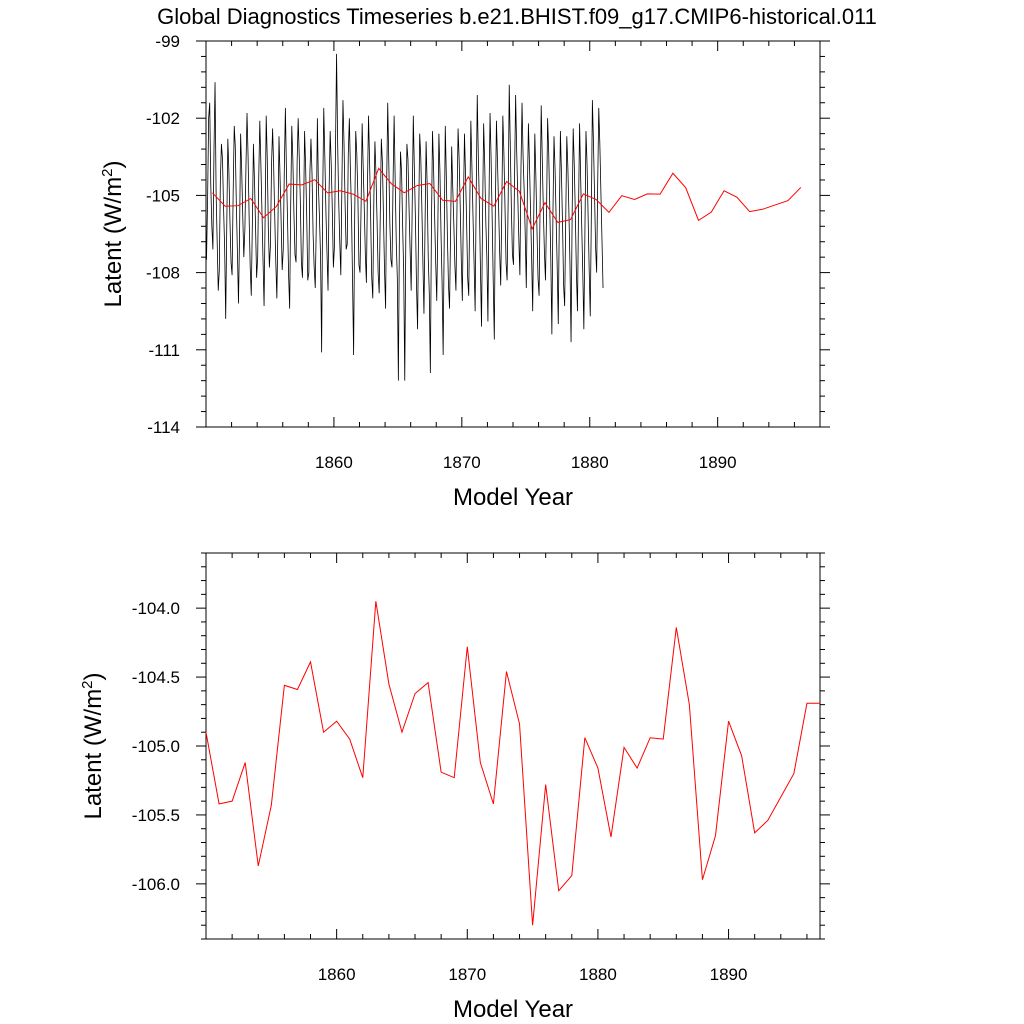 The height and width of the screenshot is (1024, 1024). What do you see at coordinates (163, 118) in the screenshot?
I see `top-y-tick-label: -102` at bounding box center [163, 118].